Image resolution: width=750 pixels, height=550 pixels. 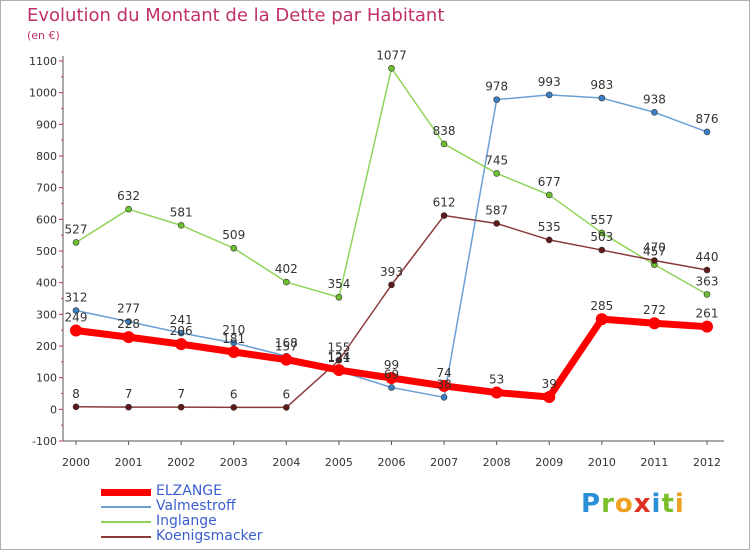 What do you see at coordinates (496, 160) in the screenshot?
I see `data-label: 745` at bounding box center [496, 160].